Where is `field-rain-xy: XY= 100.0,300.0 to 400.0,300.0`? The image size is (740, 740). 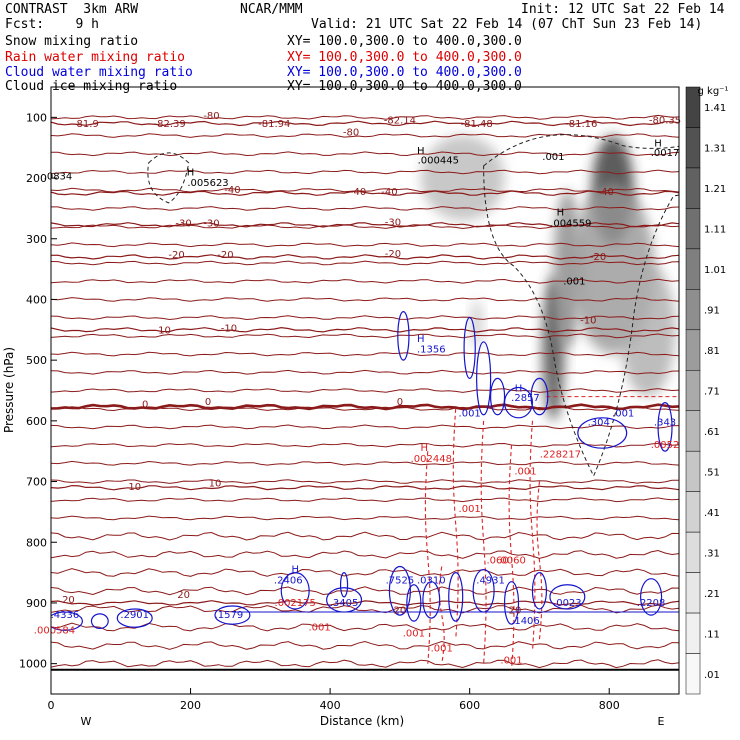
field-rain-xy: XY= 100.0,300.0 to 400.0,300.0 is located at coordinates (404, 57).